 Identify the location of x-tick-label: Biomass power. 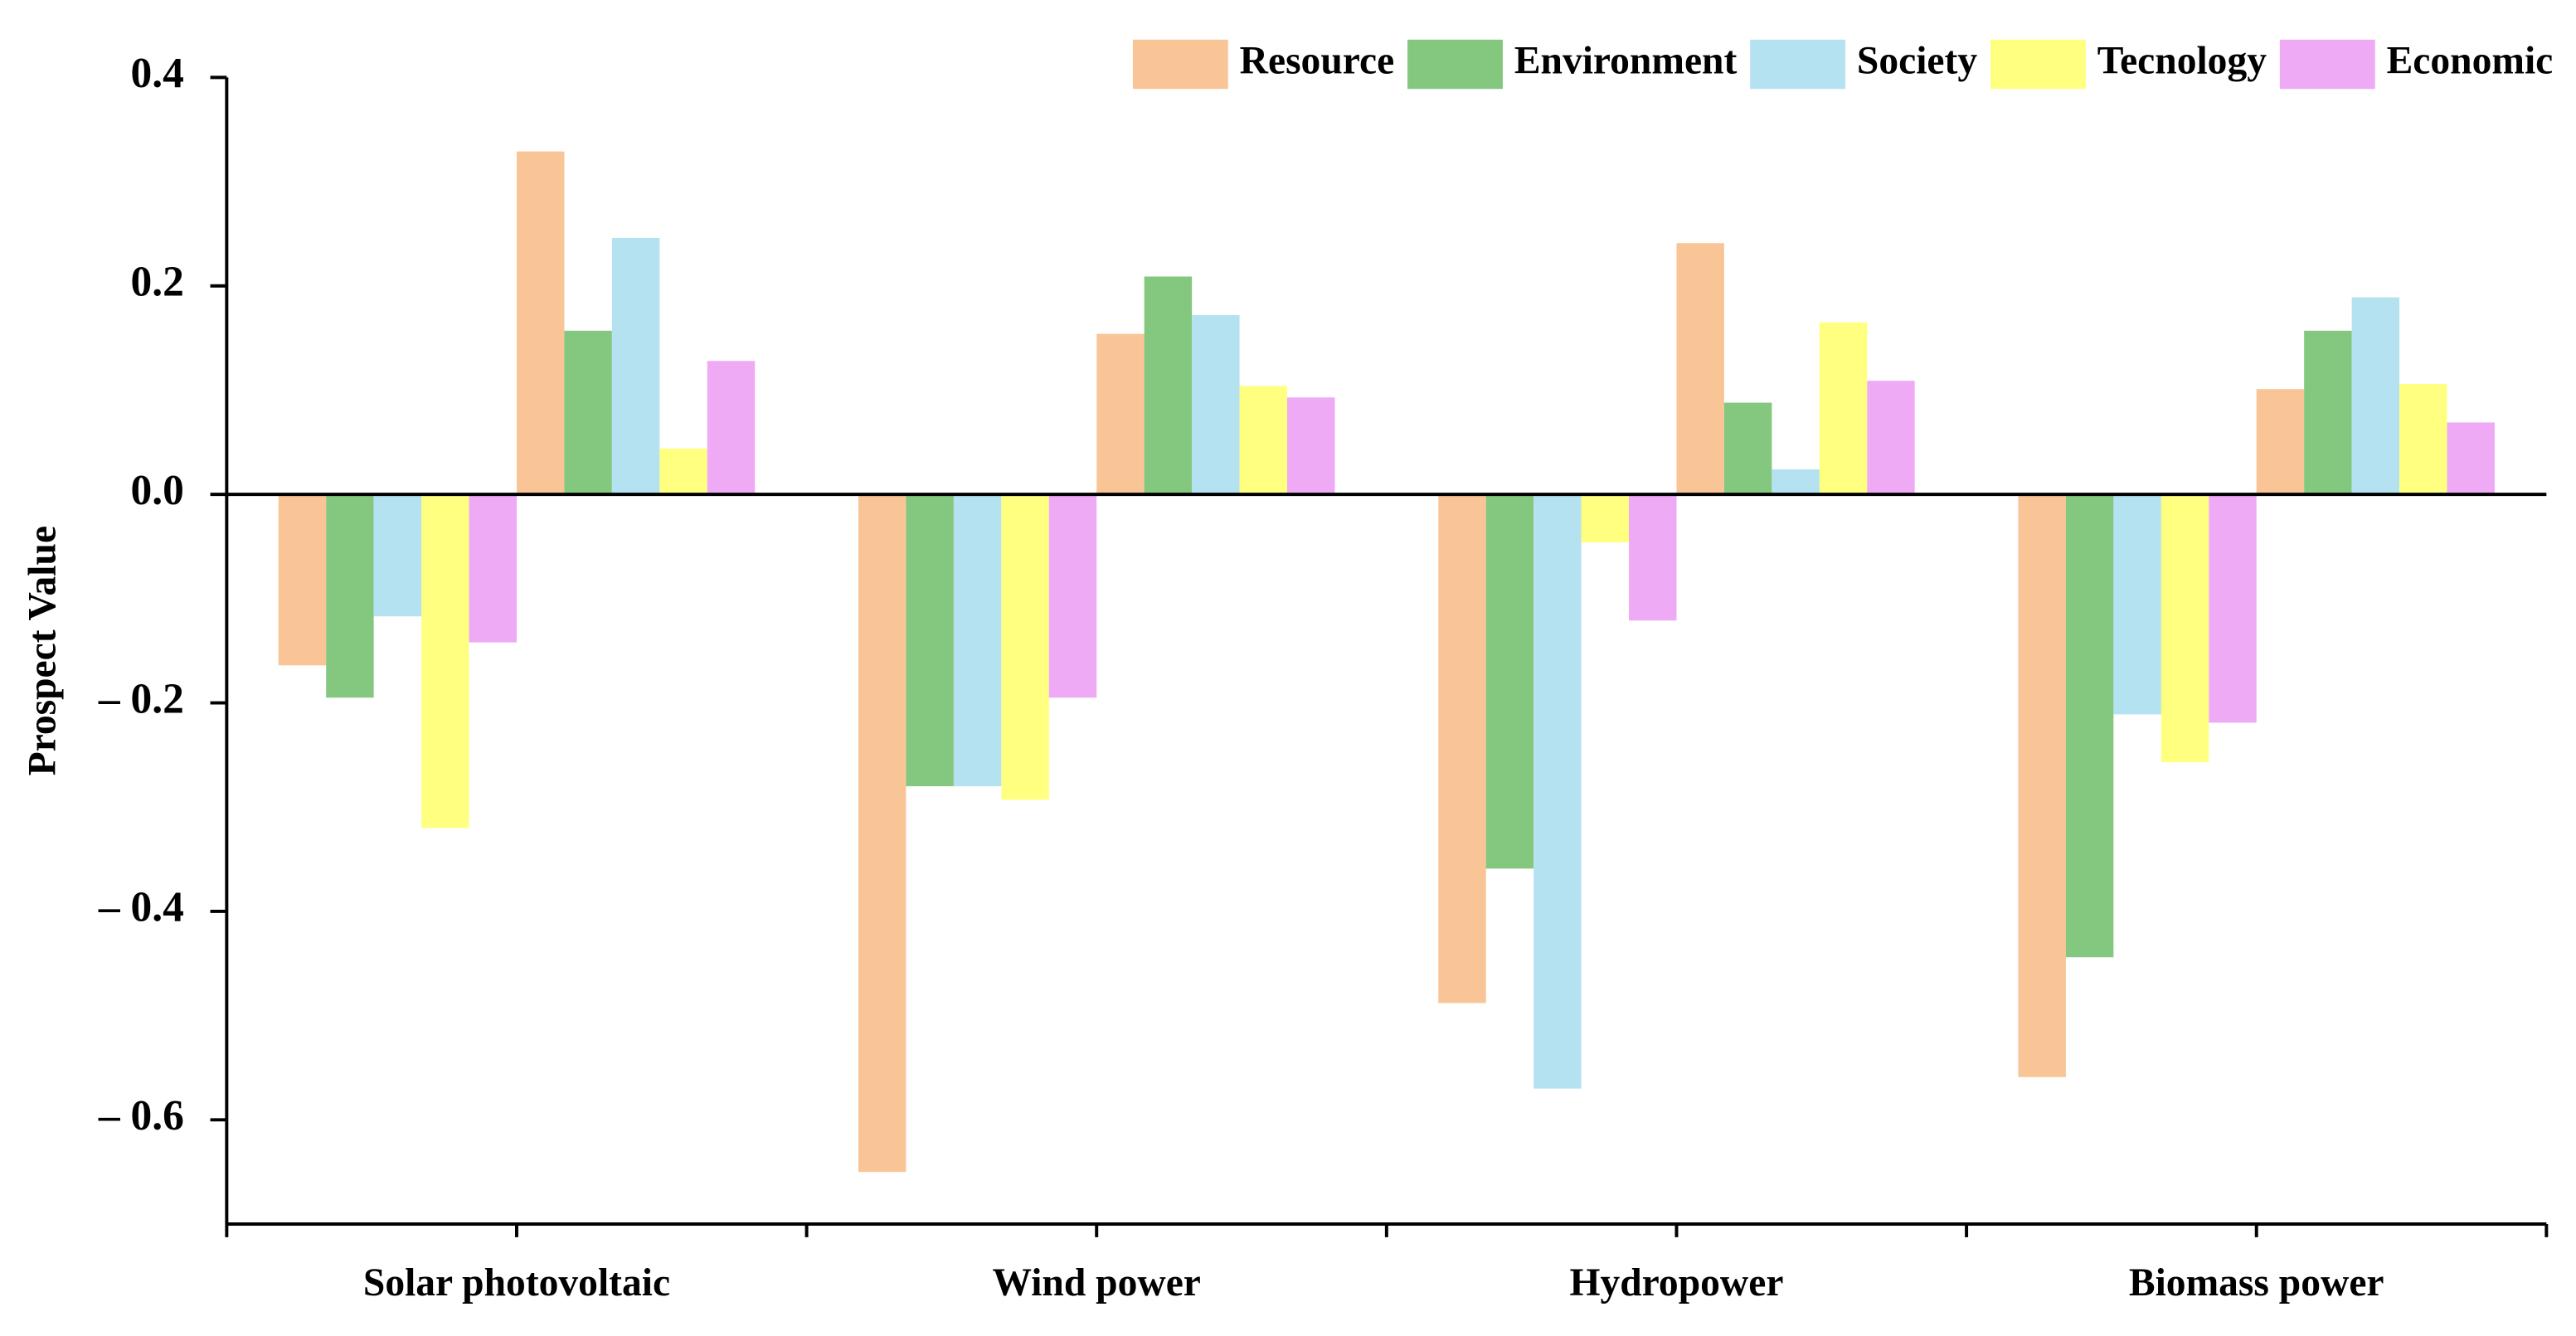
(2257, 1283).